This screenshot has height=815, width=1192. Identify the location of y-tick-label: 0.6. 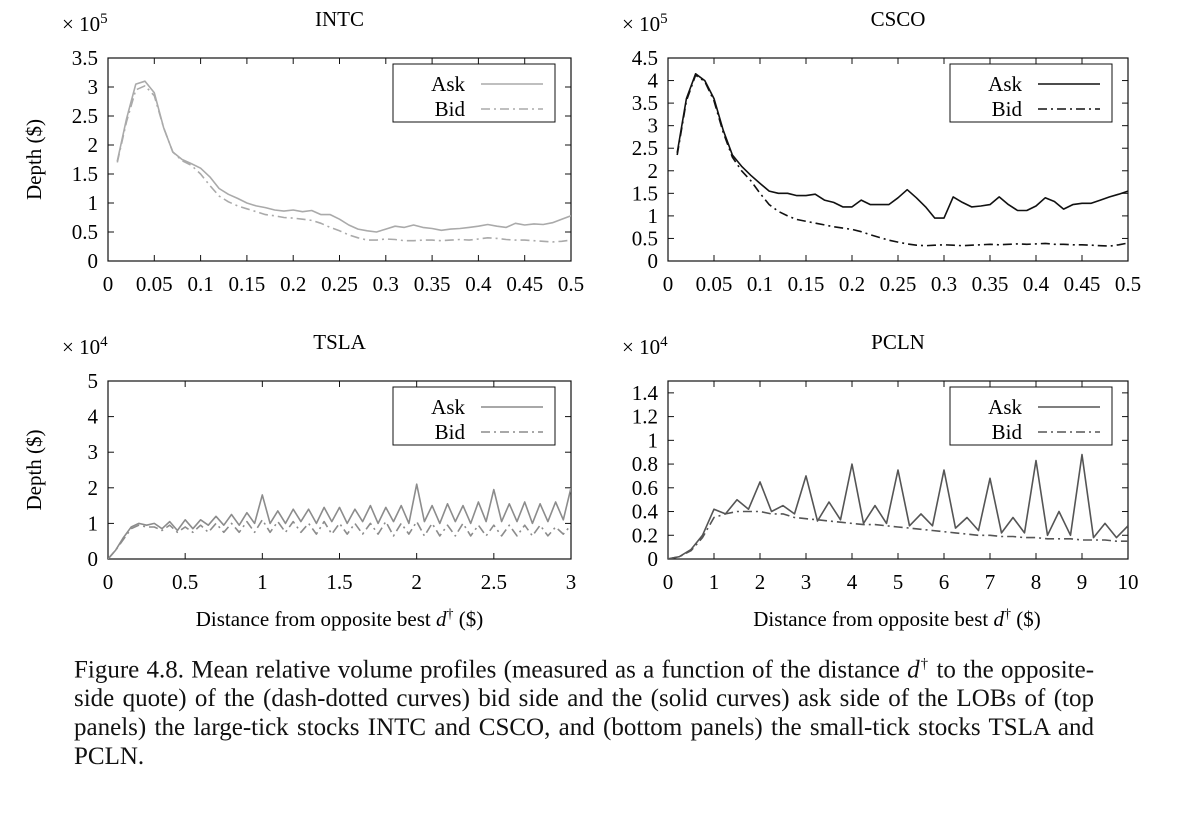
(645, 488).